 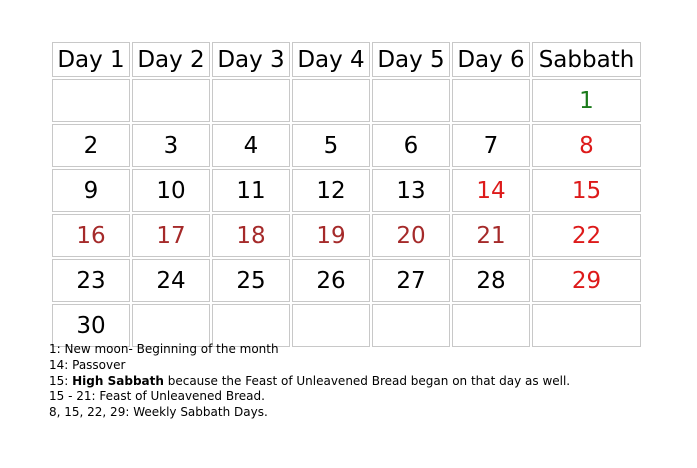 What do you see at coordinates (586, 100) in the screenshot?
I see `day-cell: 1` at bounding box center [586, 100].